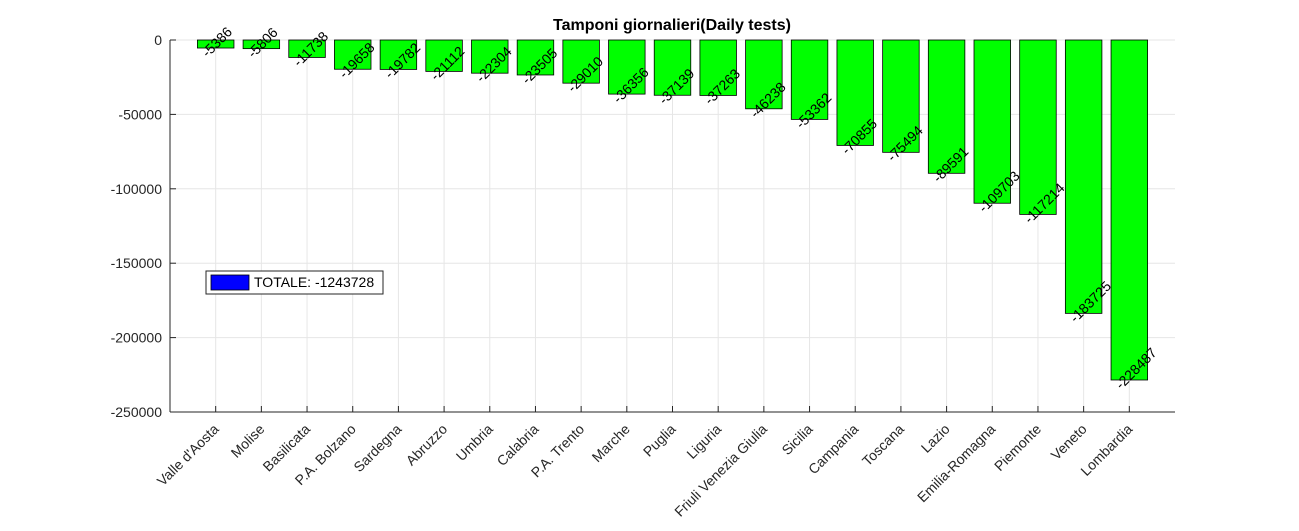 The height and width of the screenshot is (531, 1299). What do you see at coordinates (474, 442) in the screenshot?
I see `x-tick-label: Umbria` at bounding box center [474, 442].